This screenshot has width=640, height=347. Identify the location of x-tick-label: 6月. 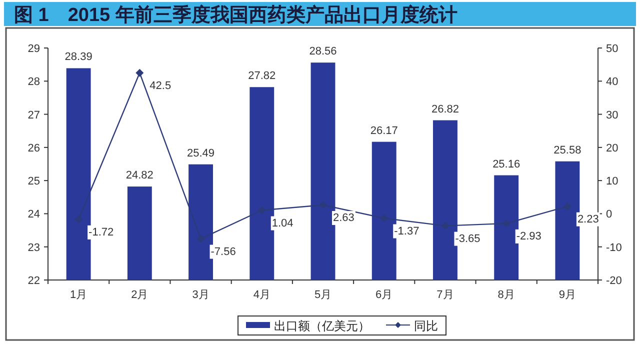
(384, 295).